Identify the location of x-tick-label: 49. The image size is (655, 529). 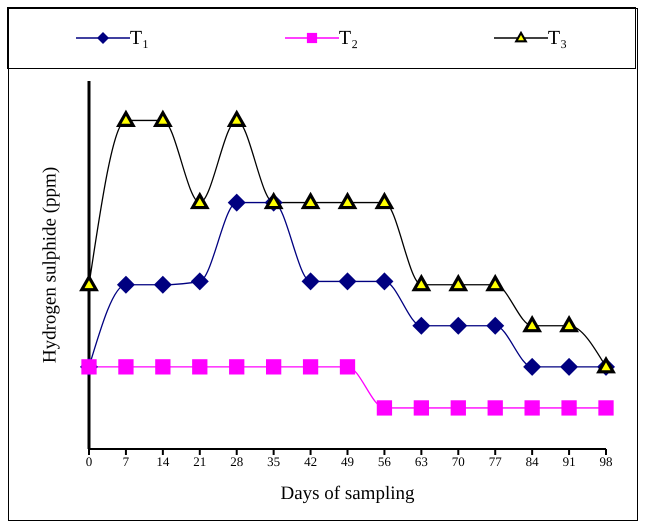
(347, 462).